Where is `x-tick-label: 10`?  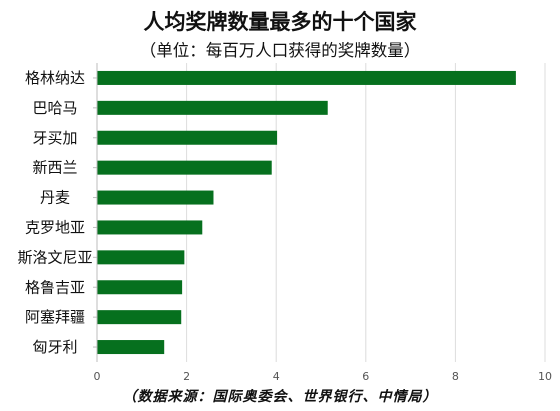 x-tick-label: 10 is located at coordinates (545, 376).